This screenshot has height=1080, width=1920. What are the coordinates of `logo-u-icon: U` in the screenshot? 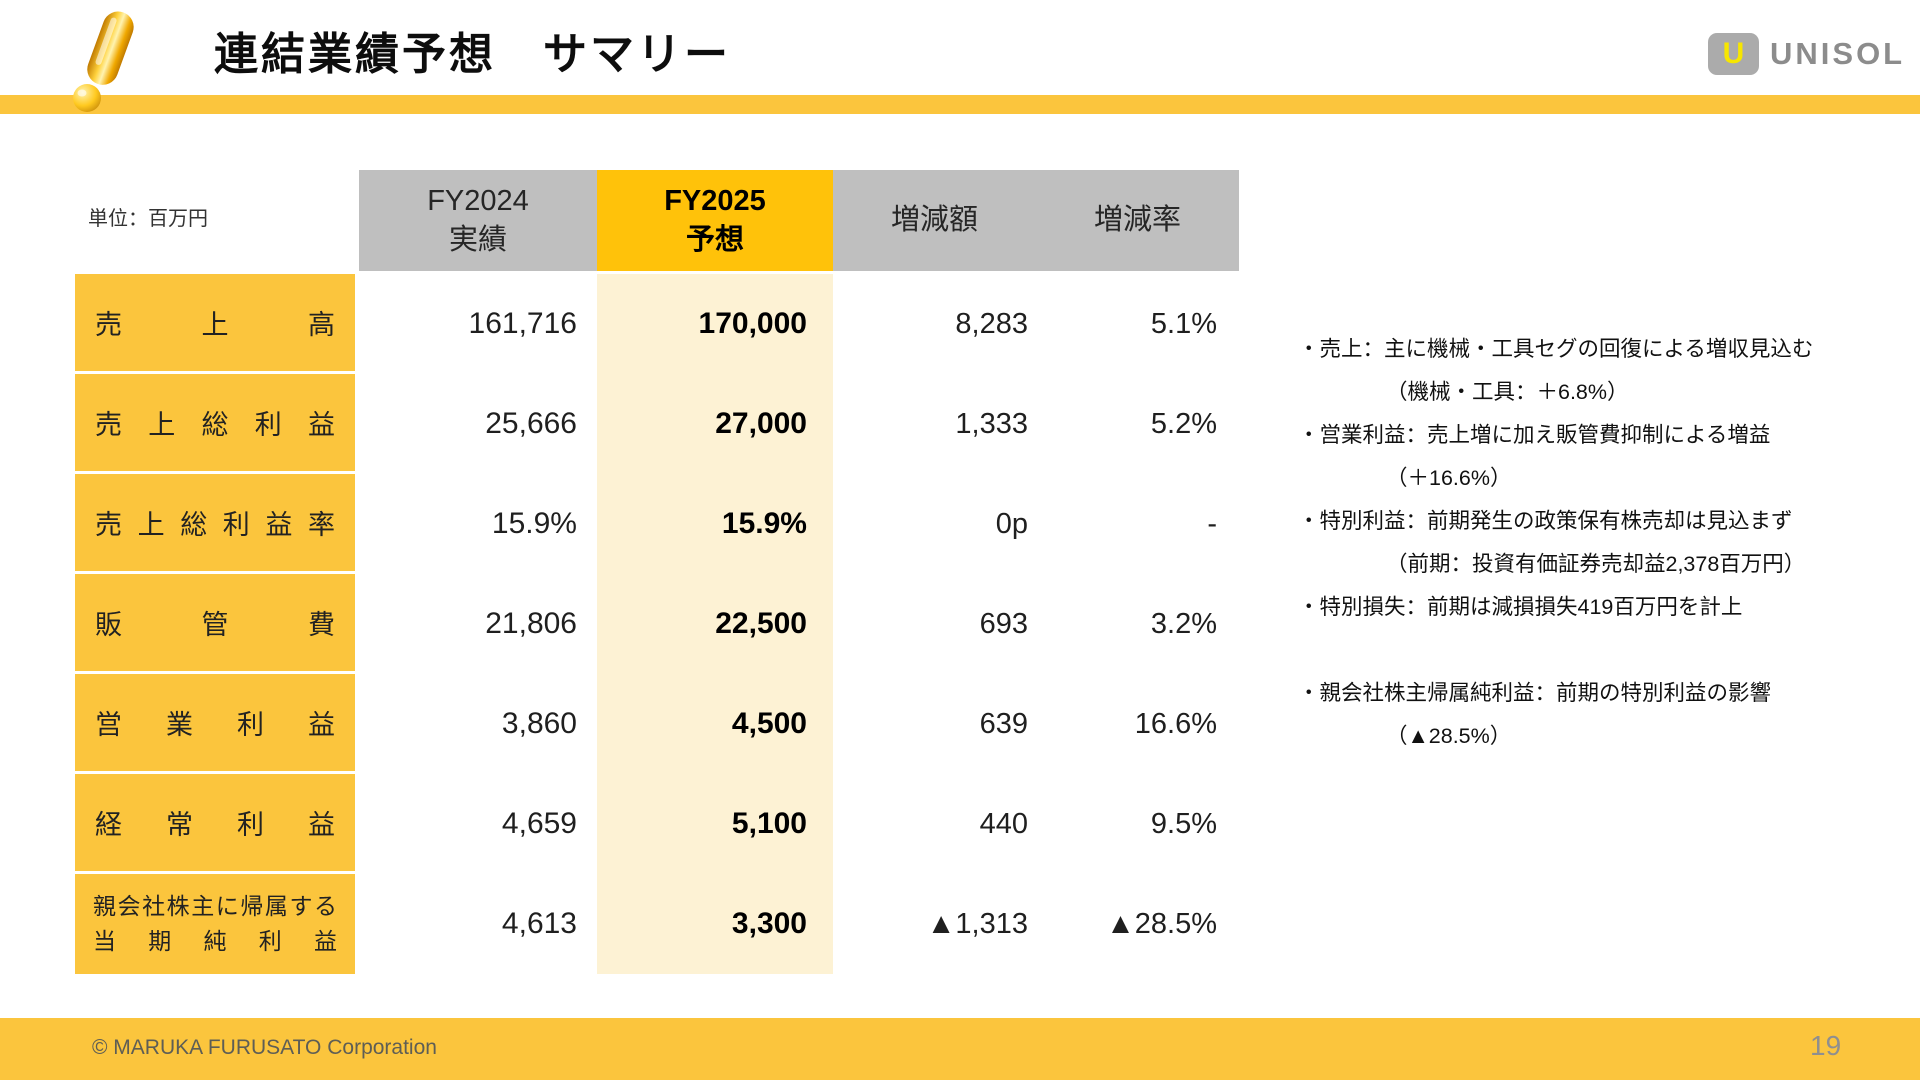 It's located at (1733, 54).